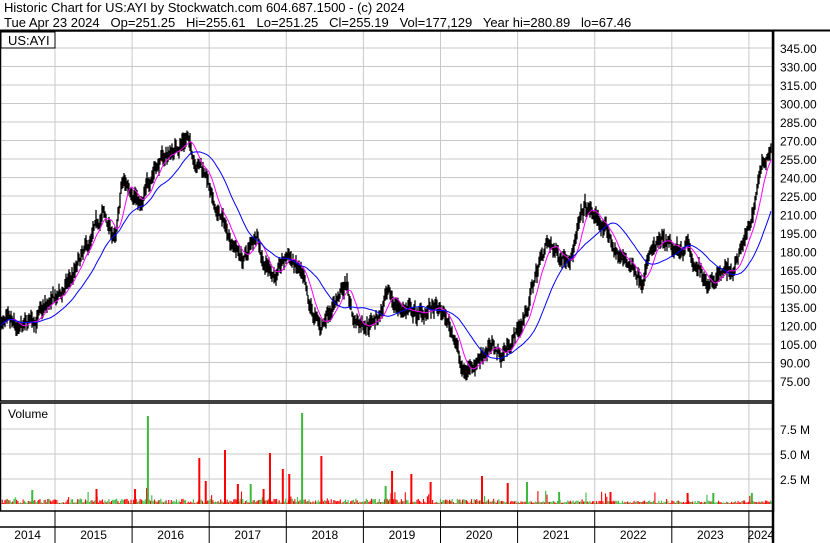  What do you see at coordinates (28, 414) in the screenshot?
I see `volume-label: Volume` at bounding box center [28, 414].